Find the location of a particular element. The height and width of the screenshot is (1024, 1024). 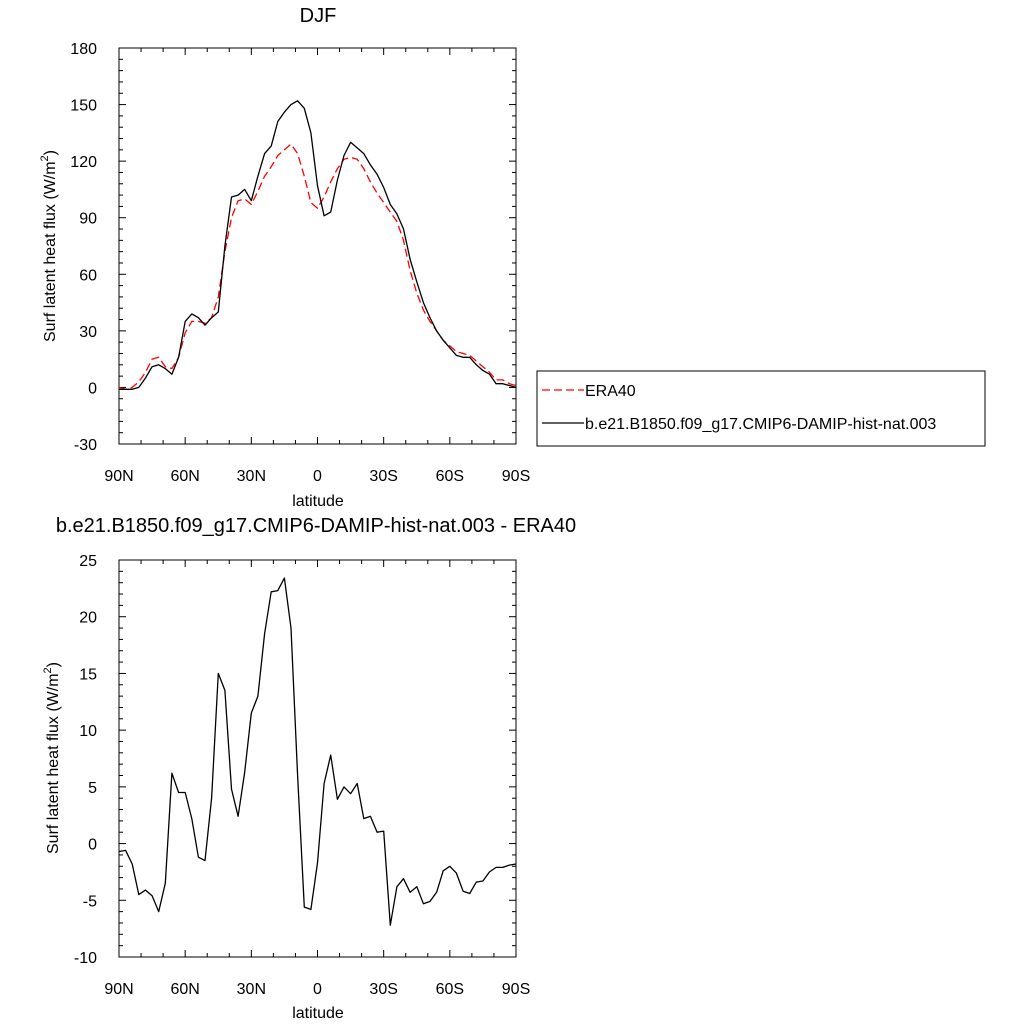

y-tick-label-top: -30 is located at coordinates (85, 445).